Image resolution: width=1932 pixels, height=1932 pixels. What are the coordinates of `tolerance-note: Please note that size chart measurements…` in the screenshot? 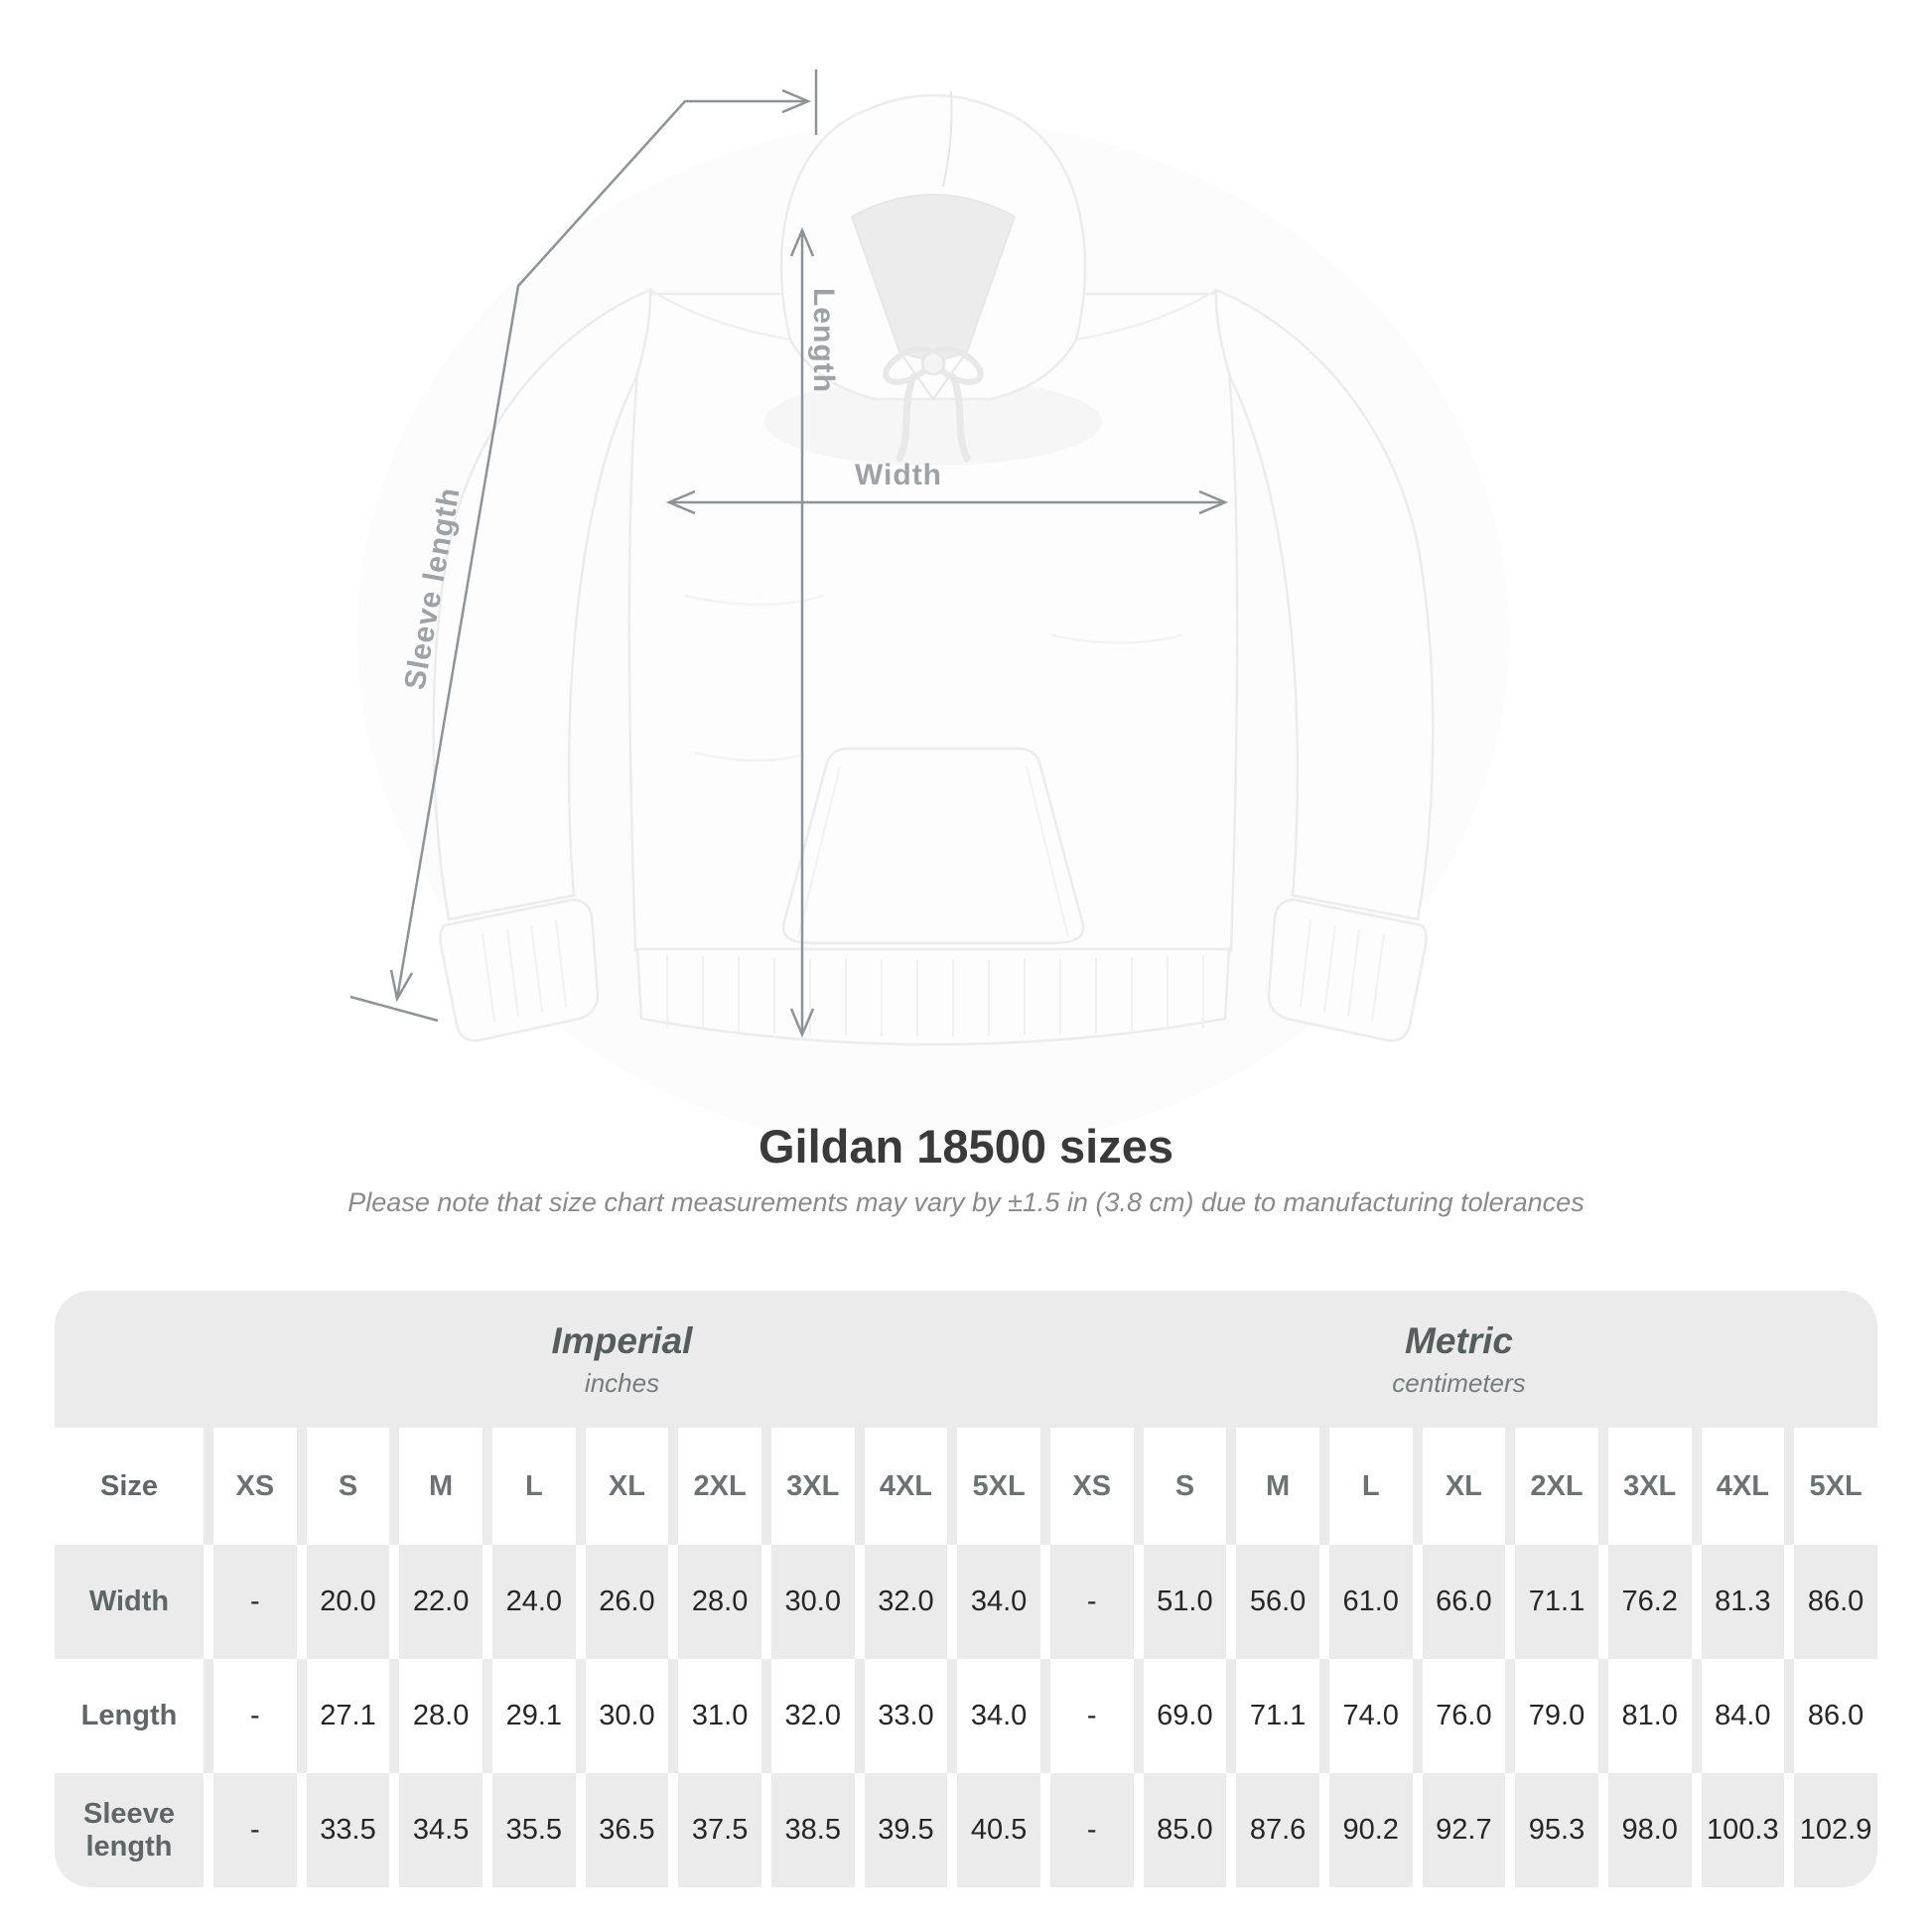 It's located at (966, 1202).